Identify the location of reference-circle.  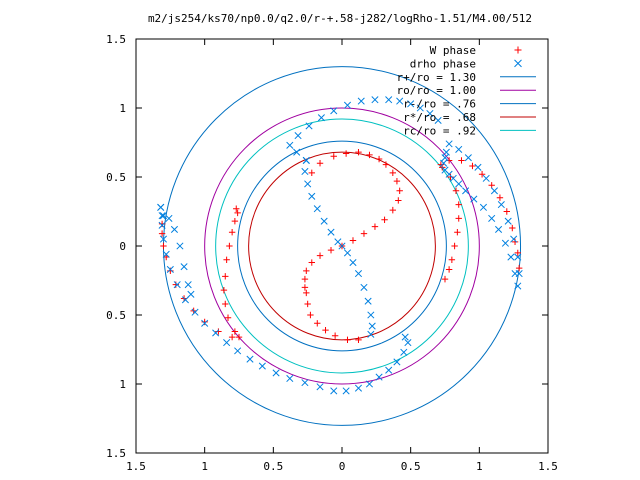
(342, 246).